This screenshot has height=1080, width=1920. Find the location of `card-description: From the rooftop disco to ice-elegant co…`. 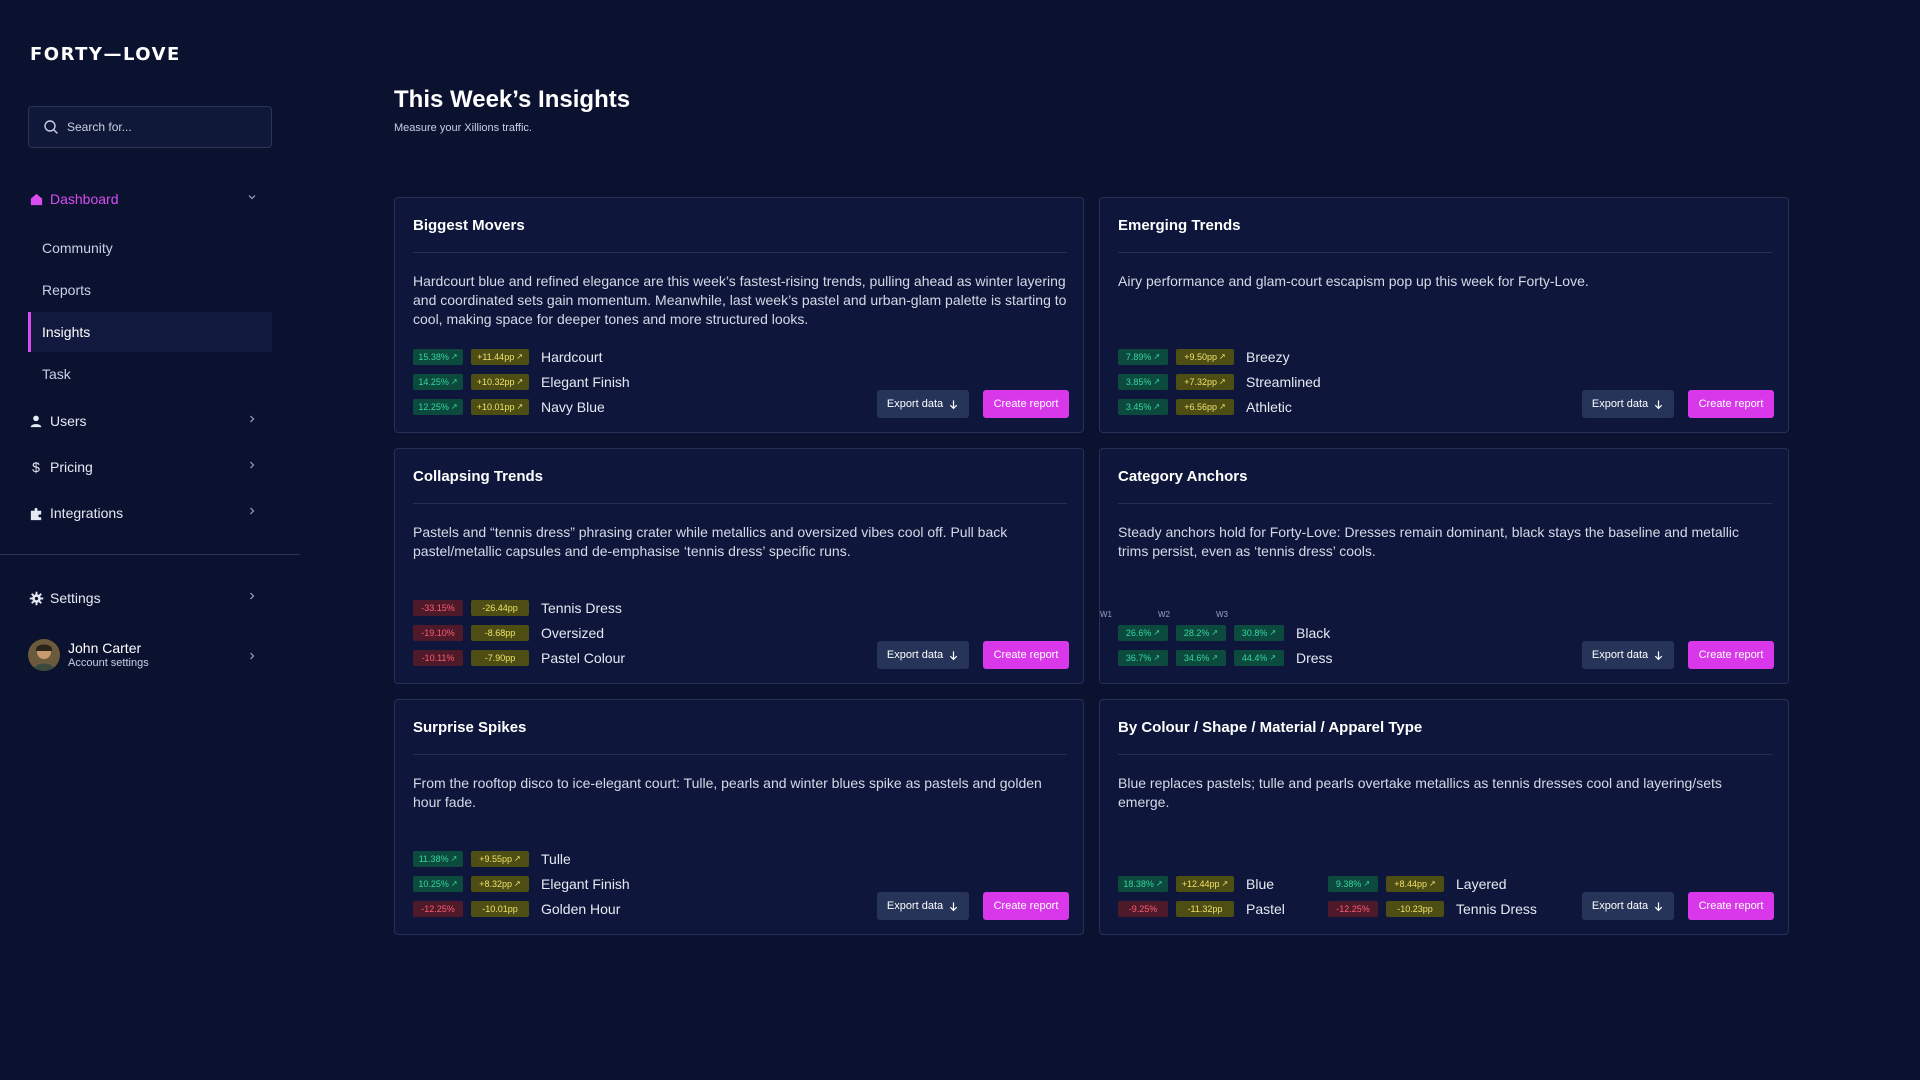

card-description: From the rooftop disco to ice-elegant co… is located at coordinates (727, 792).